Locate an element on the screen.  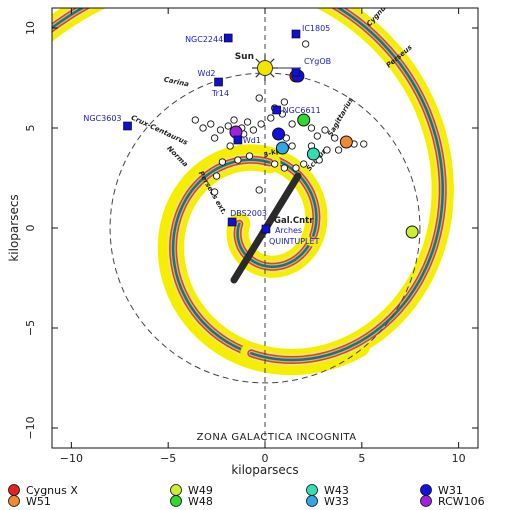
object-marker-ngc3603 is located at coordinates (127, 126).